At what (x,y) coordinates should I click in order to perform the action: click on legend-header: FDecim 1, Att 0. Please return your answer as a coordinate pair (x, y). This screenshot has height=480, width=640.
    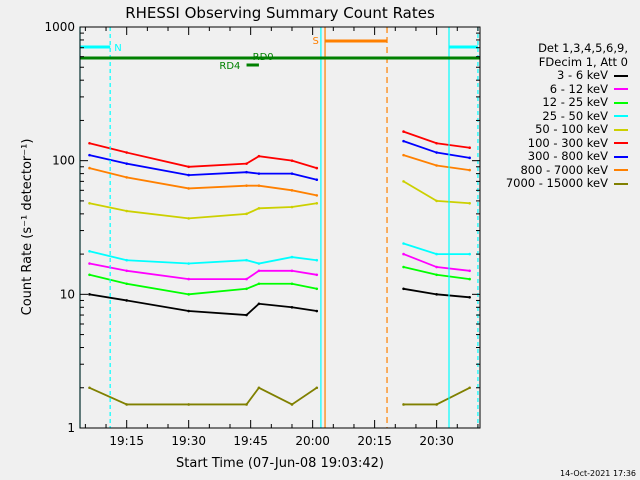
    Looking at the image, I should click on (583, 61).